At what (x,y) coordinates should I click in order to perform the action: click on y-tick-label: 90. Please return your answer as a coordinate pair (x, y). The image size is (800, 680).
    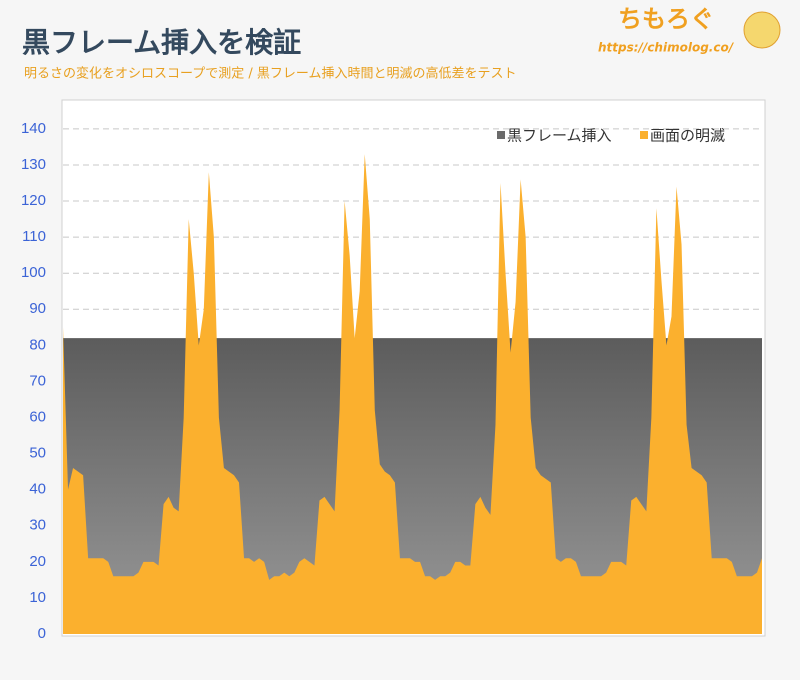
    Looking at the image, I should click on (37, 308).